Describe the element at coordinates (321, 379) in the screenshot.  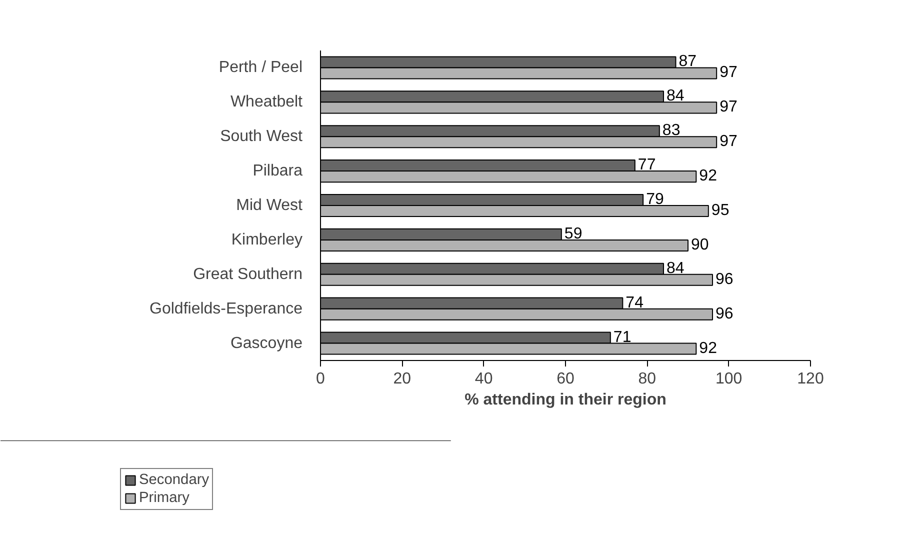
I see `x-tick-label: 0` at that location.